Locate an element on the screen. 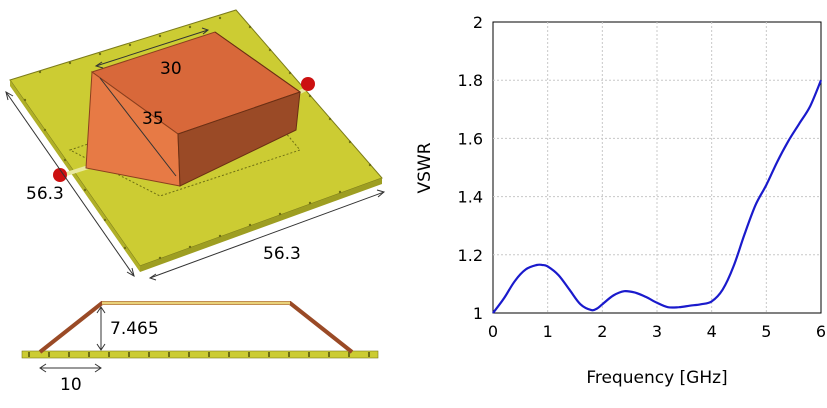 The image size is (827, 408). port-left is located at coordinates (60, 175).